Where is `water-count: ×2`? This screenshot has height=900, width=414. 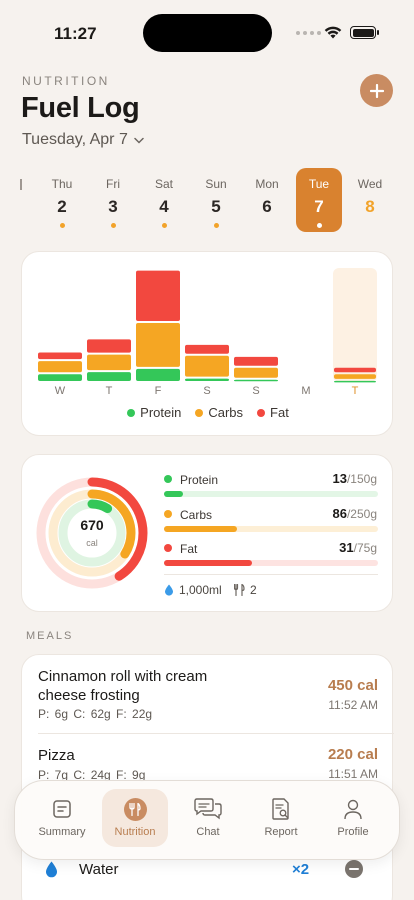 water-count: ×2 is located at coordinates (301, 869).